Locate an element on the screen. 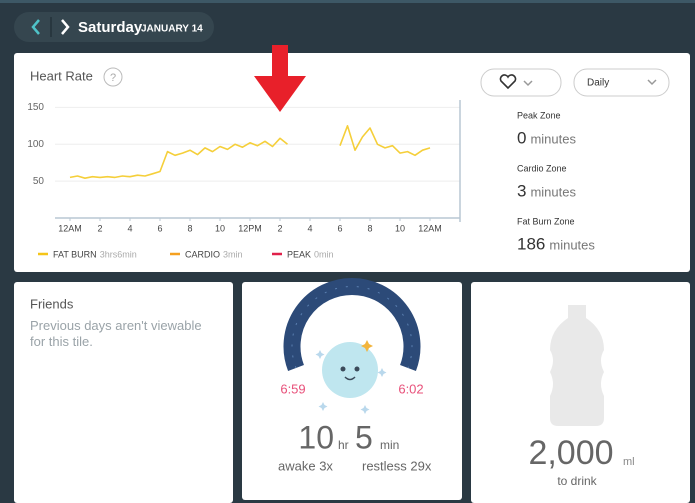 The width and height of the screenshot is (695, 503). minutes-unit: min is located at coordinates (389, 445).